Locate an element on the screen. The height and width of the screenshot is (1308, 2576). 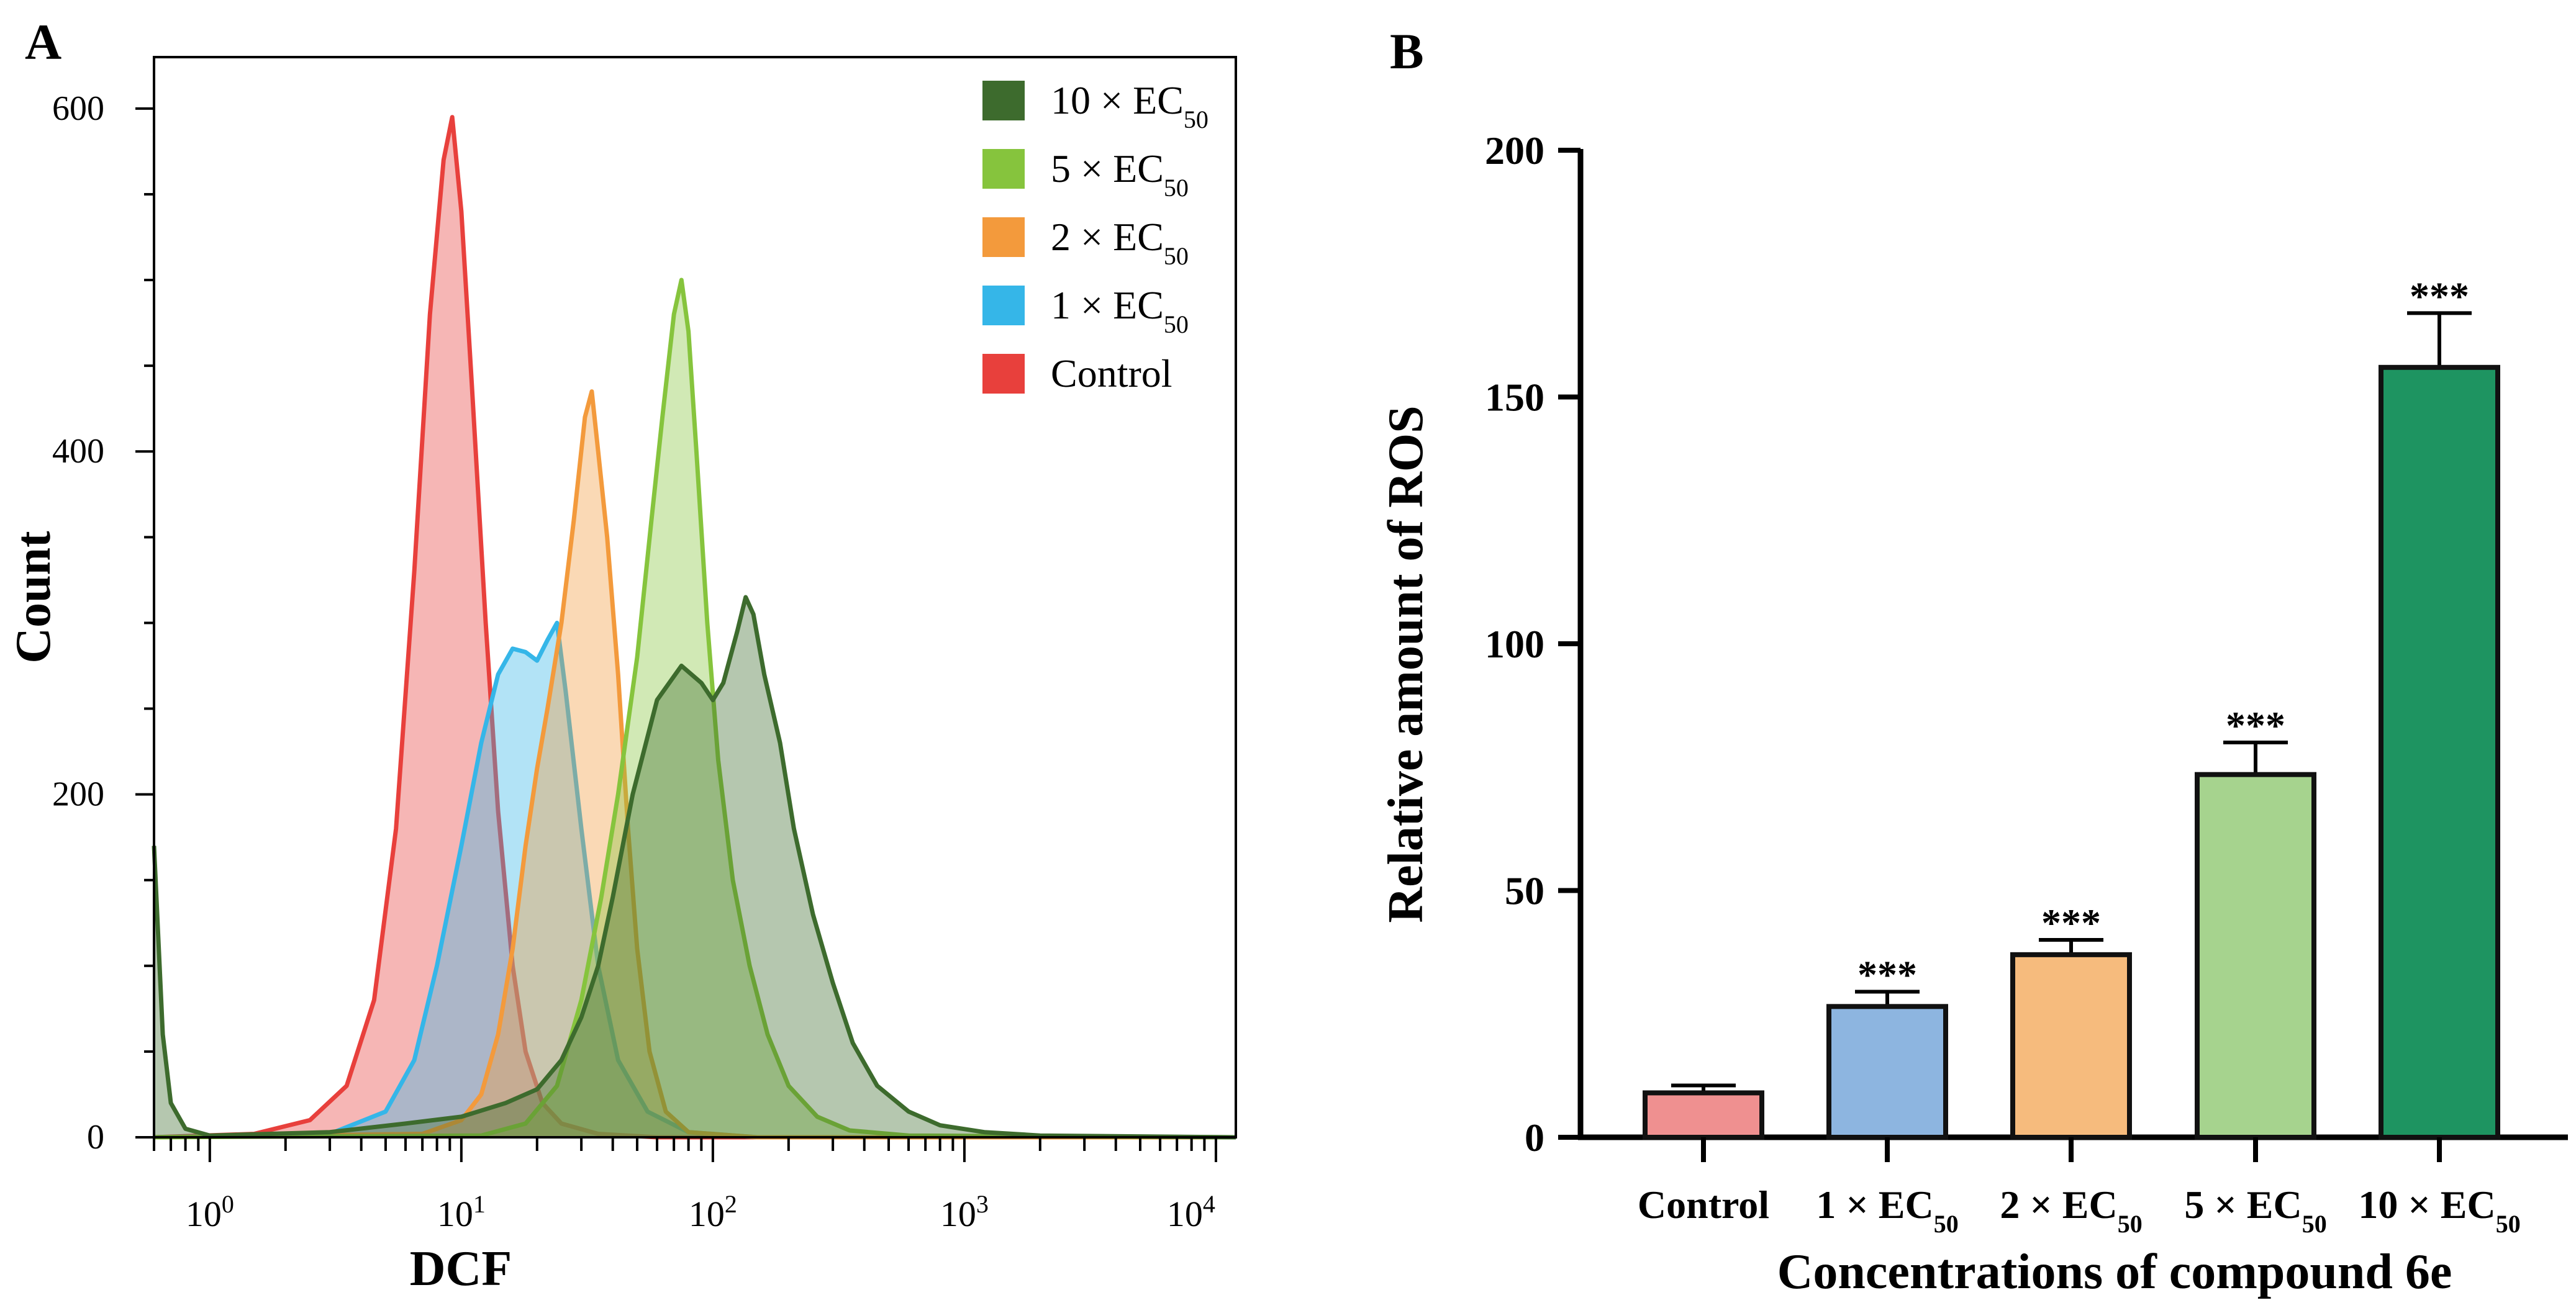
y-tick-label-b: 100 is located at coordinates (1514, 644).